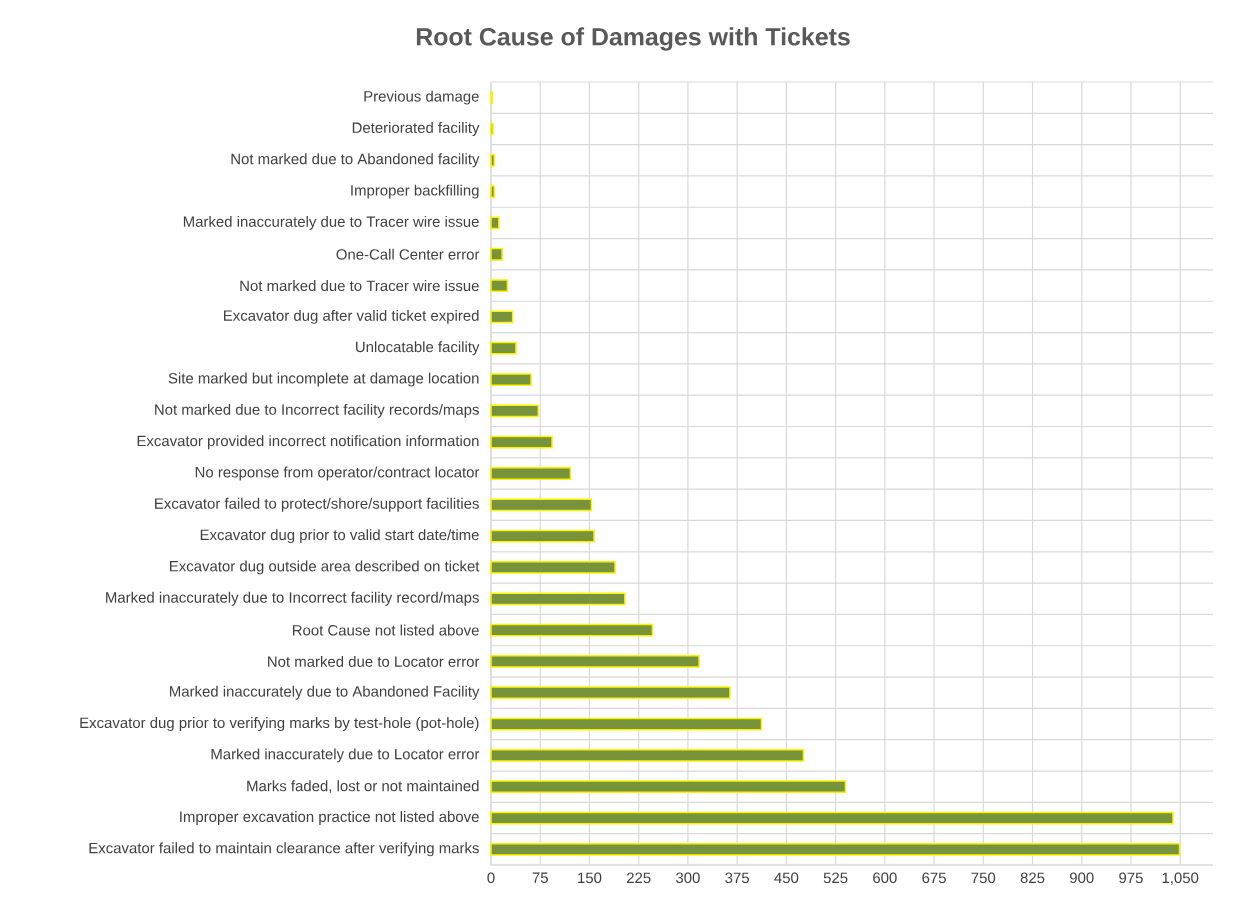  I want to click on x-tick-label: 0, so click(491, 878).